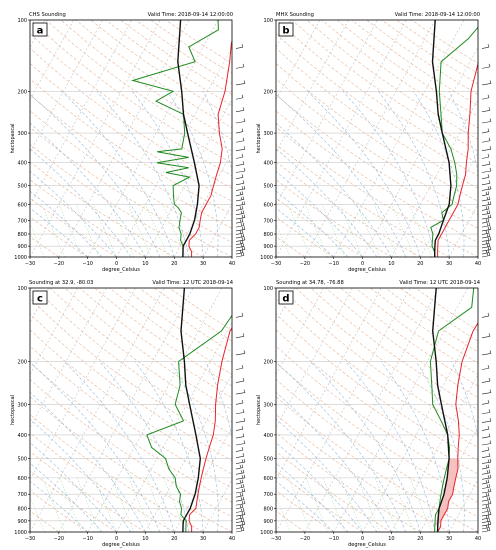 Image resolution: width=496 pixels, height=550 pixels. What do you see at coordinates (22, 164) in the screenshot?
I see `y-tick-label: 400` at bounding box center [22, 164].